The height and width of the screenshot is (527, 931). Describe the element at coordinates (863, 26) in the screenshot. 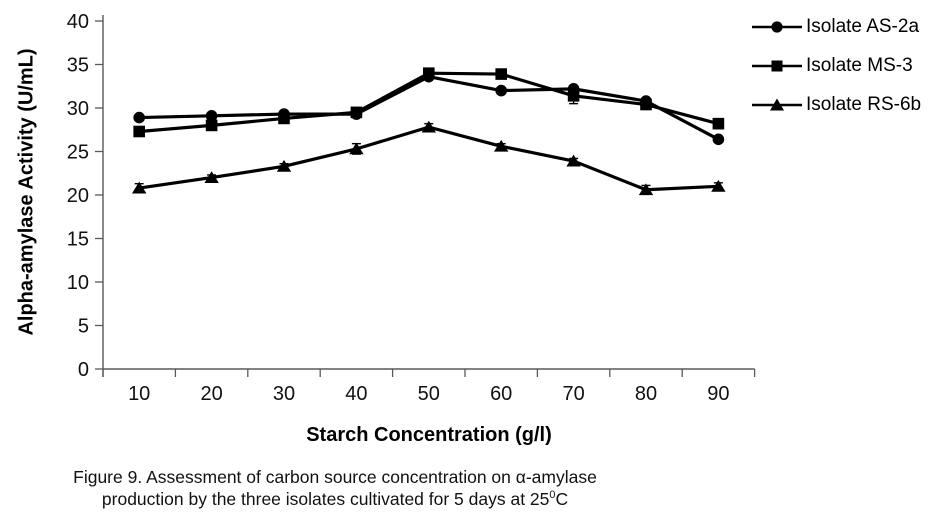

I see `legend-label: Isolate AS-2a` at that location.